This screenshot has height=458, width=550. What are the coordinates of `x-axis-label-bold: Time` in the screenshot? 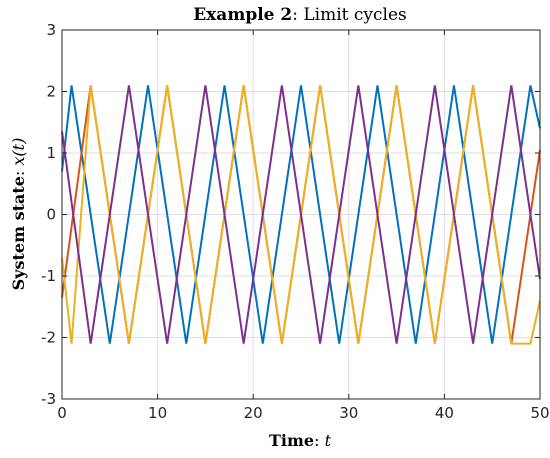 It's located at (291, 440).